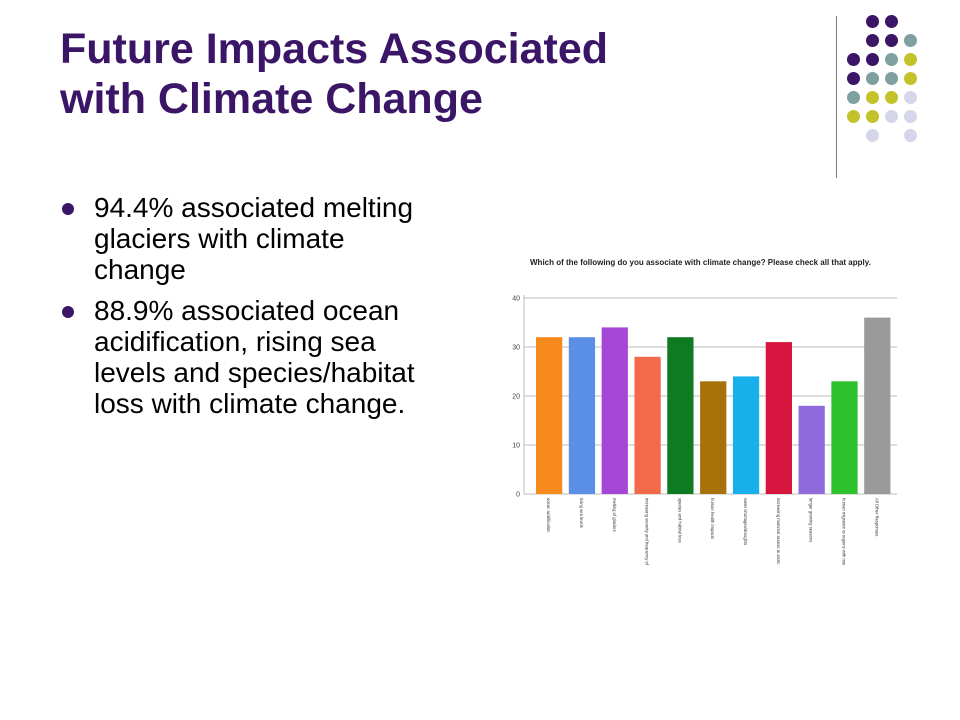 The width and height of the screenshot is (960, 720). I want to click on slide-title-line-2: with Climate Change, so click(271, 99).